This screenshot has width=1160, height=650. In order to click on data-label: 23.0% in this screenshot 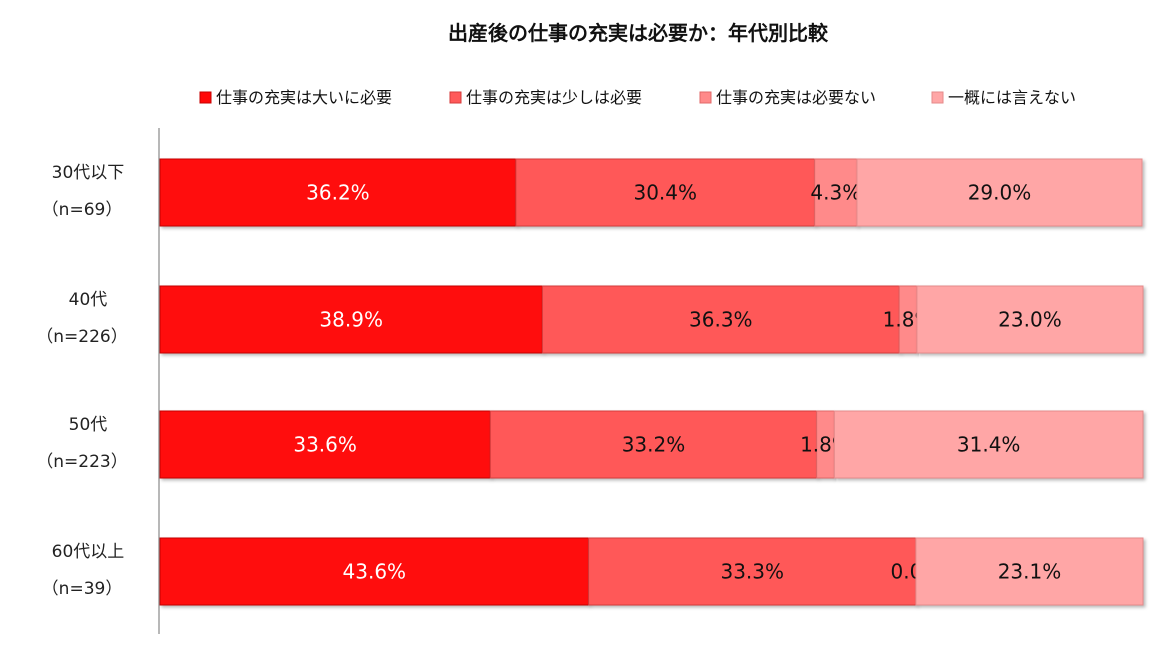, I will do `click(1030, 320)`.